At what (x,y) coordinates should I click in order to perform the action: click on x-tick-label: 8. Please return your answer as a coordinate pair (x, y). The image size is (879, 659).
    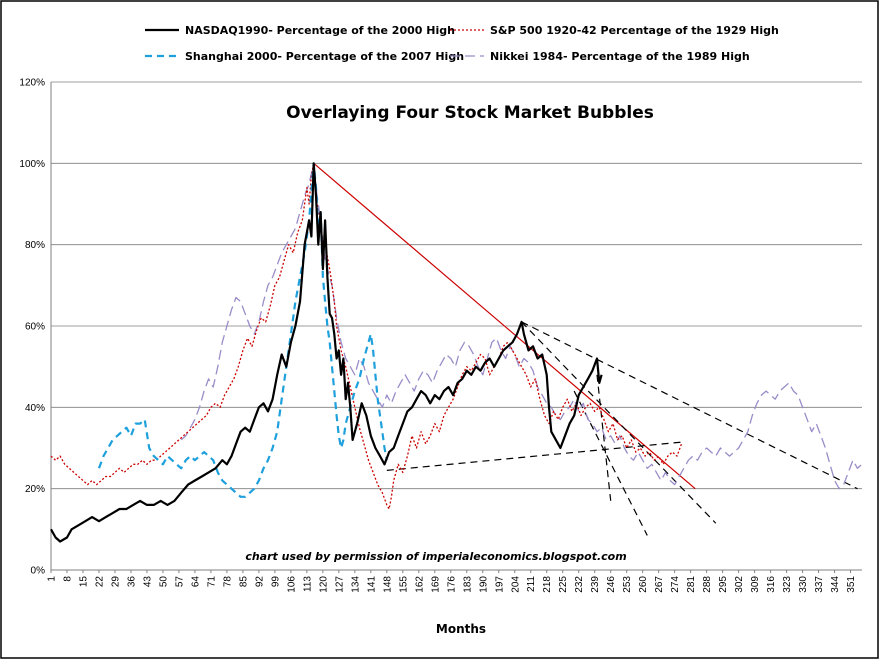
    Looking at the image, I should click on (67, 579).